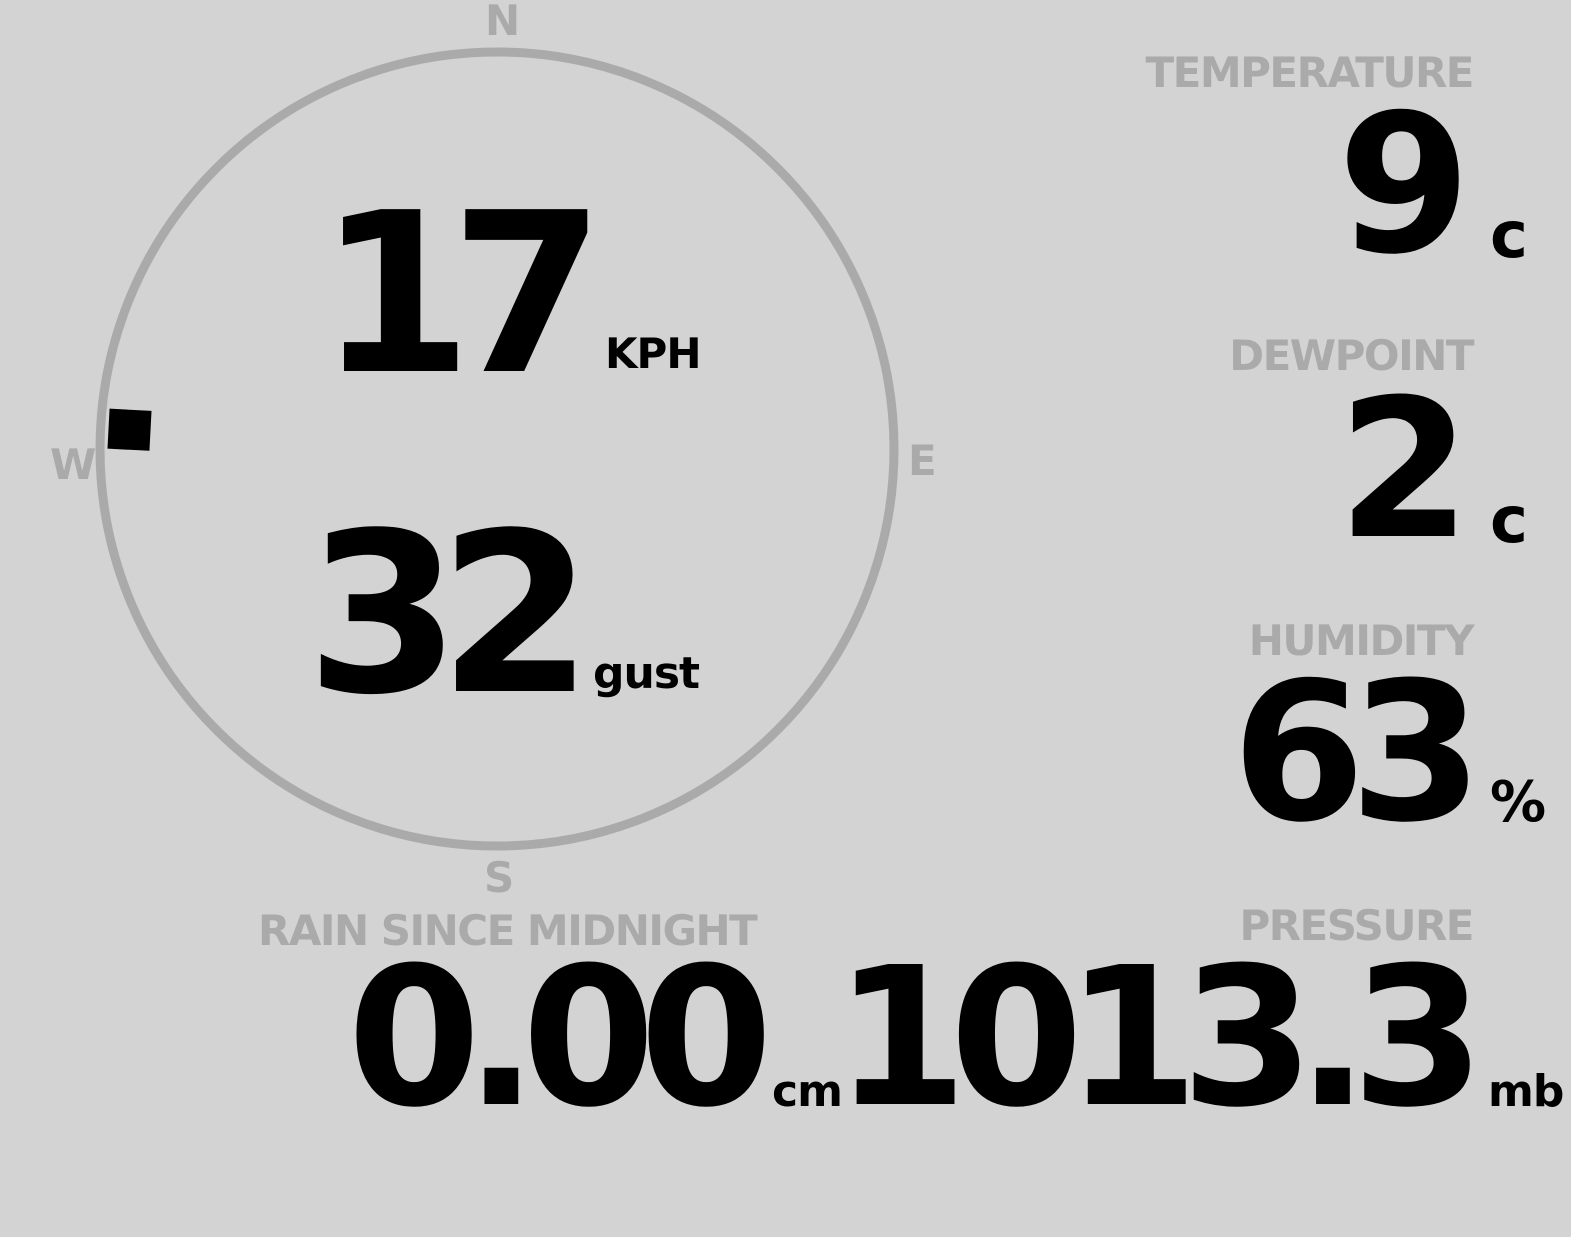  Describe the element at coordinates (653, 353) in the screenshot. I see `wind-speed-unit: KPH` at that location.